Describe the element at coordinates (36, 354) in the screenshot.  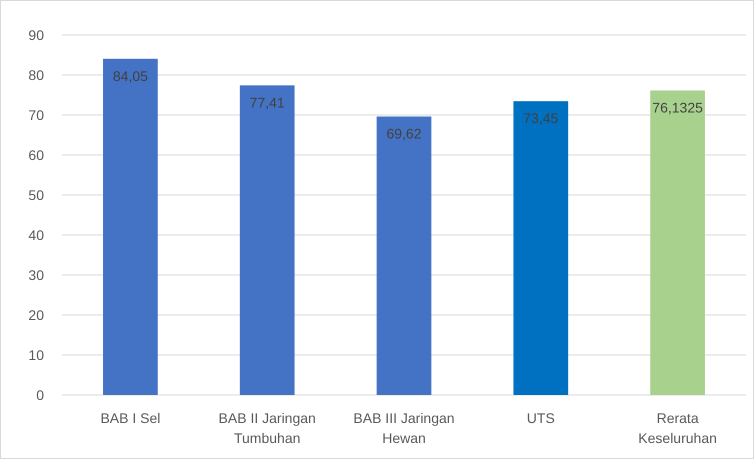
I see `y-tick-label: 10` at that location.